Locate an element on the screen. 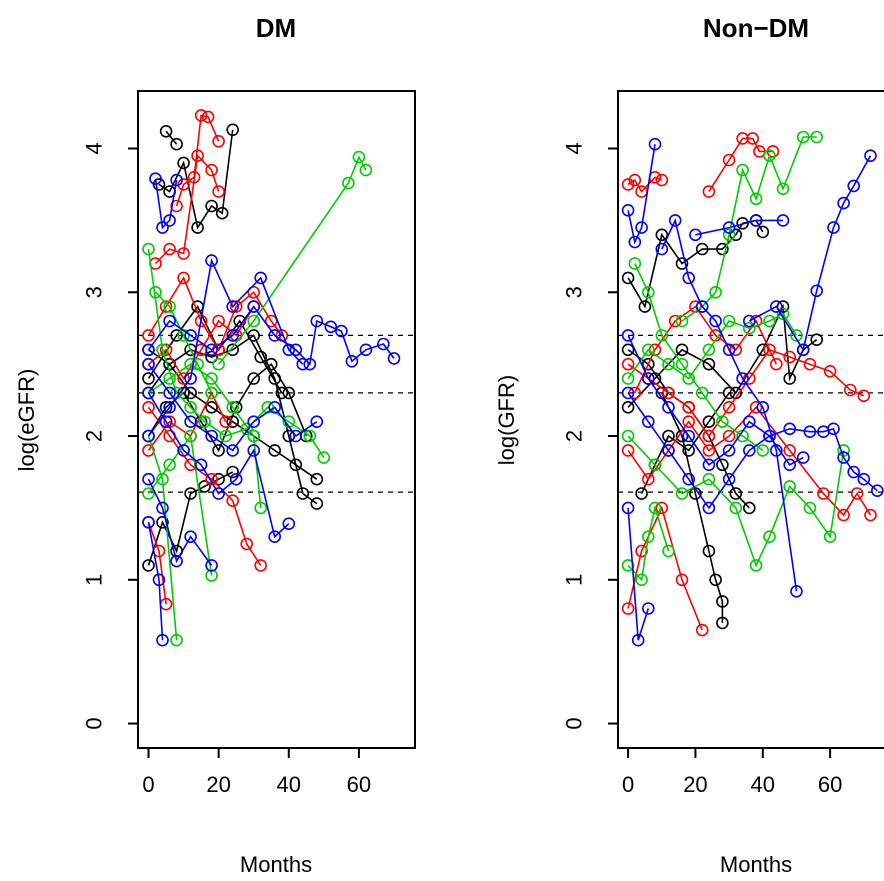 This screenshot has width=884, height=881. y-tick-label: 3 is located at coordinates (94, 292).